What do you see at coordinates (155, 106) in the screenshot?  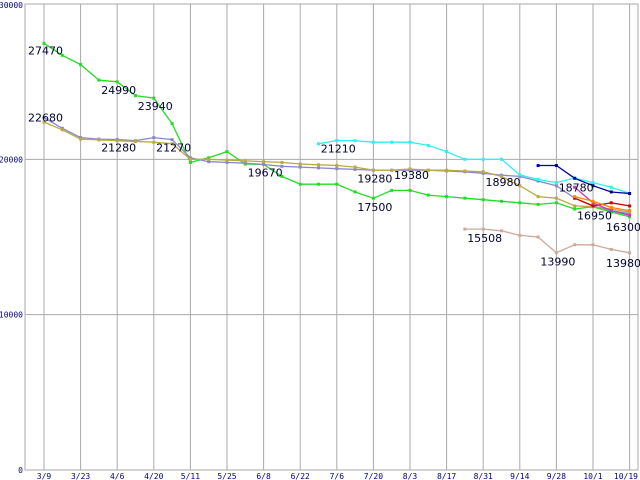 I see `data-label: 23940` at bounding box center [155, 106].